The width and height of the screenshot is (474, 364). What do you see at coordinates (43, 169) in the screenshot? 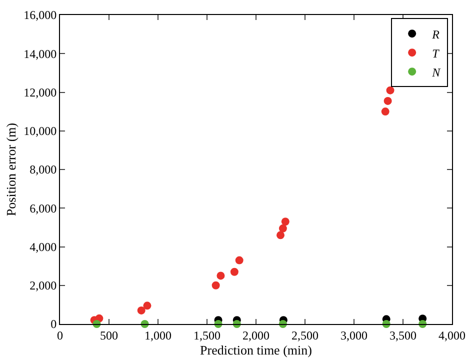
I see `y-tick-label: 8,000` at bounding box center [43, 169].